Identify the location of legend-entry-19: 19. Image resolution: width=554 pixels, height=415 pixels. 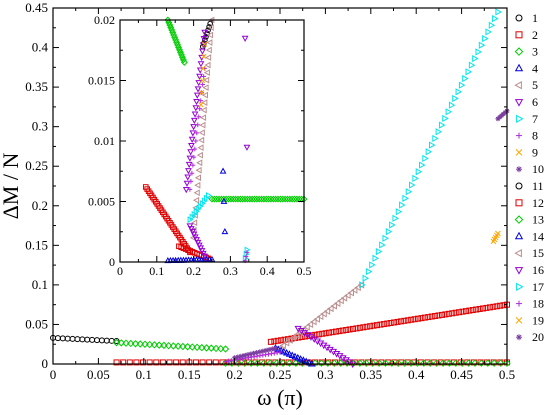
(529, 320).